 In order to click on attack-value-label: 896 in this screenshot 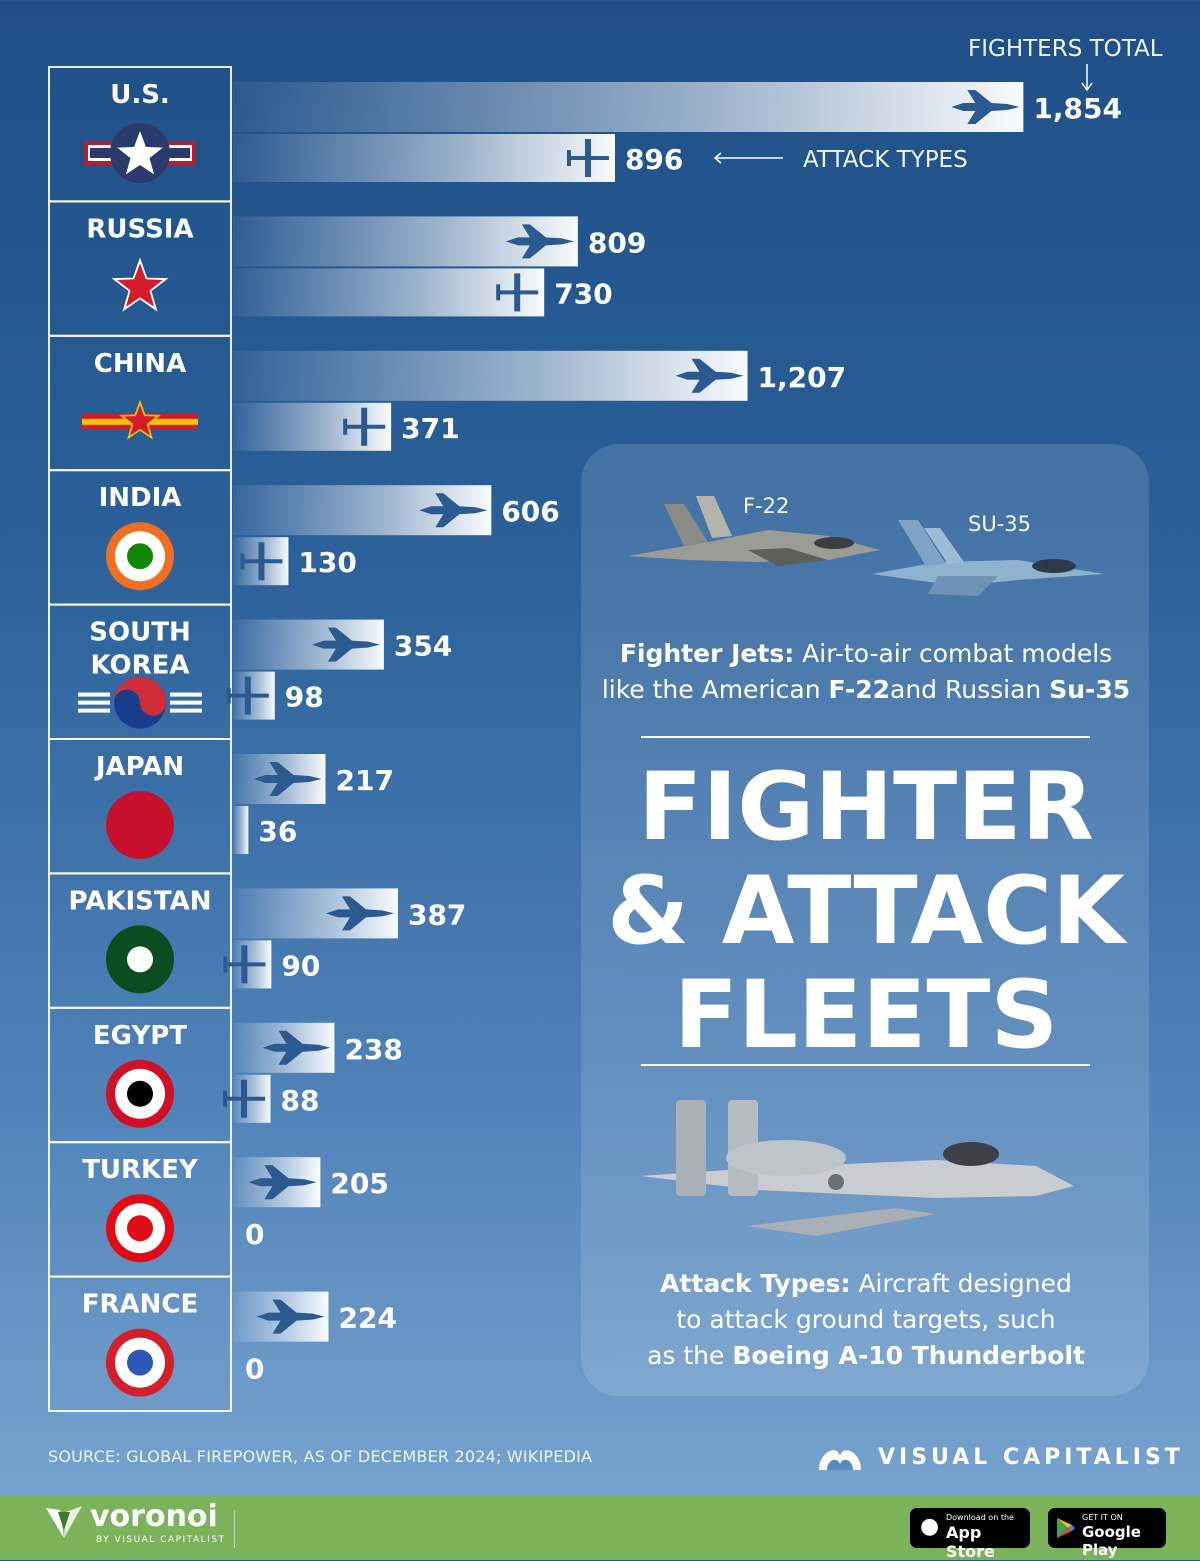, I will do `click(654, 159)`.